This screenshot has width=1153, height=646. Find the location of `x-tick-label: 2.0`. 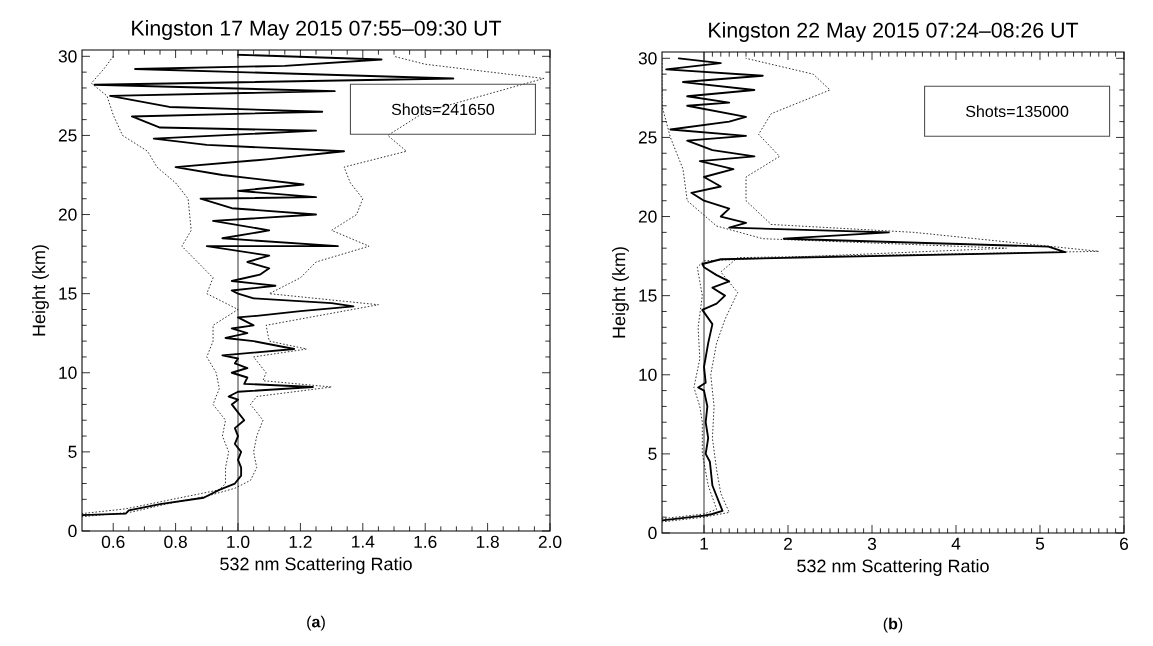

x-tick-label: 2.0 is located at coordinates (550, 541).